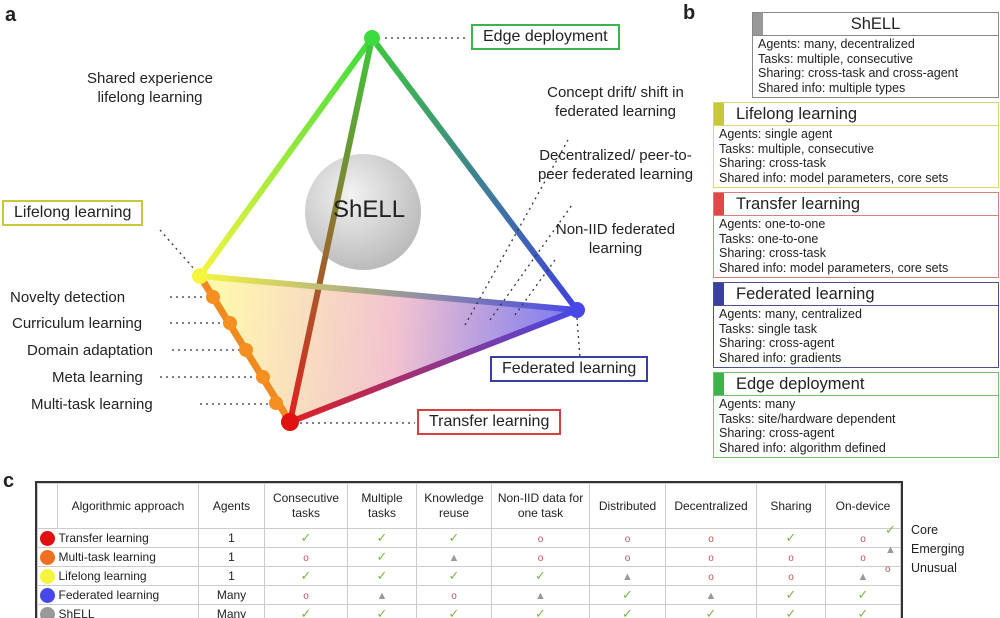 This screenshot has height=618, width=1000. What do you see at coordinates (372, 38) in the screenshot?
I see `vertex-edge-deployment` at bounding box center [372, 38].